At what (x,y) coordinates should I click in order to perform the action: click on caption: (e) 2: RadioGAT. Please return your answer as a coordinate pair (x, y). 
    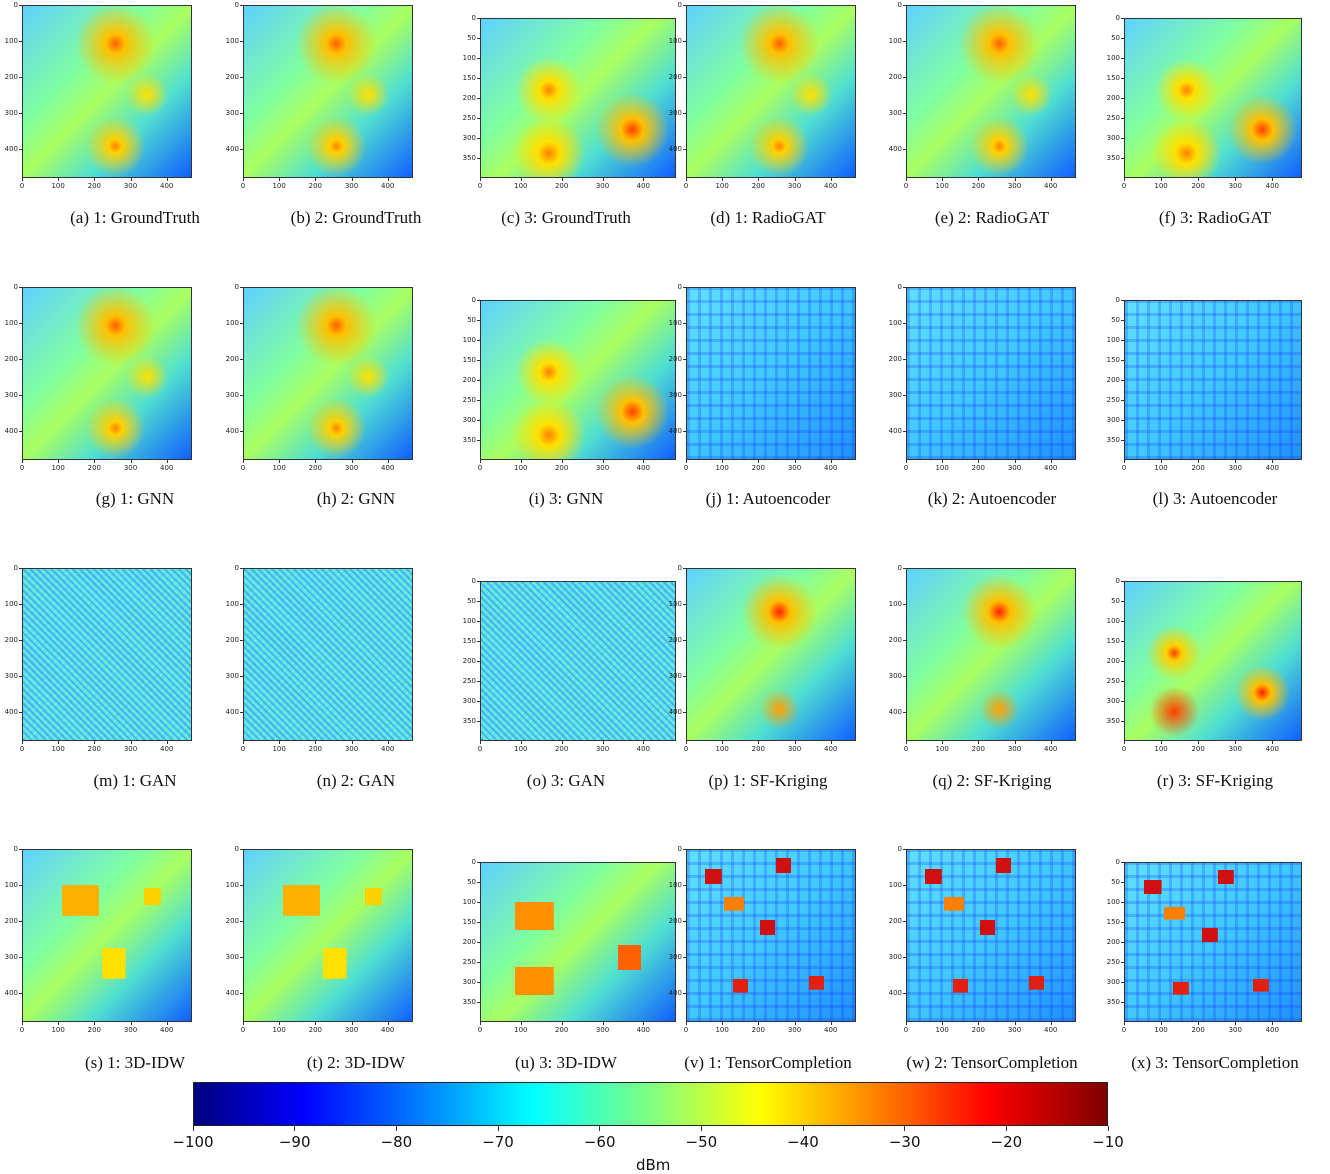
    Looking at the image, I should click on (992, 217).